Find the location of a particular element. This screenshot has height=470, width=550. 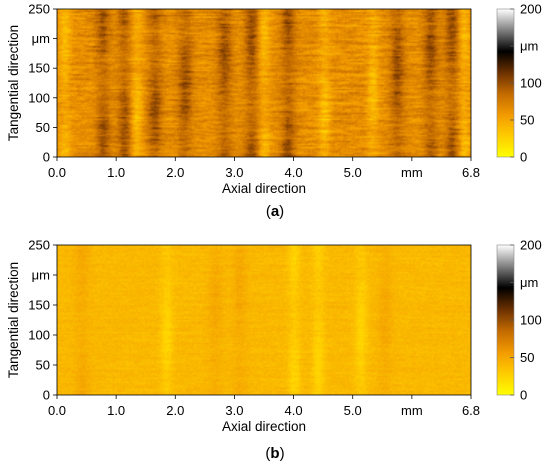

panel-caption-a: (a) is located at coordinates (275, 211).